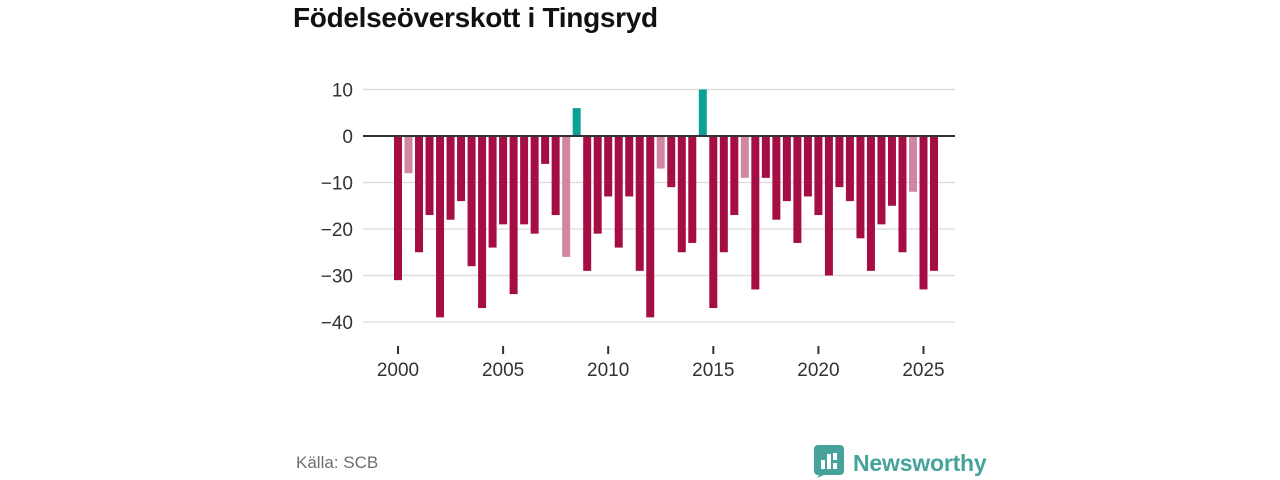 The height and width of the screenshot is (480, 1280). Describe the element at coordinates (503, 370) in the screenshot. I see `x-axis-tick-label: 2005` at that location.